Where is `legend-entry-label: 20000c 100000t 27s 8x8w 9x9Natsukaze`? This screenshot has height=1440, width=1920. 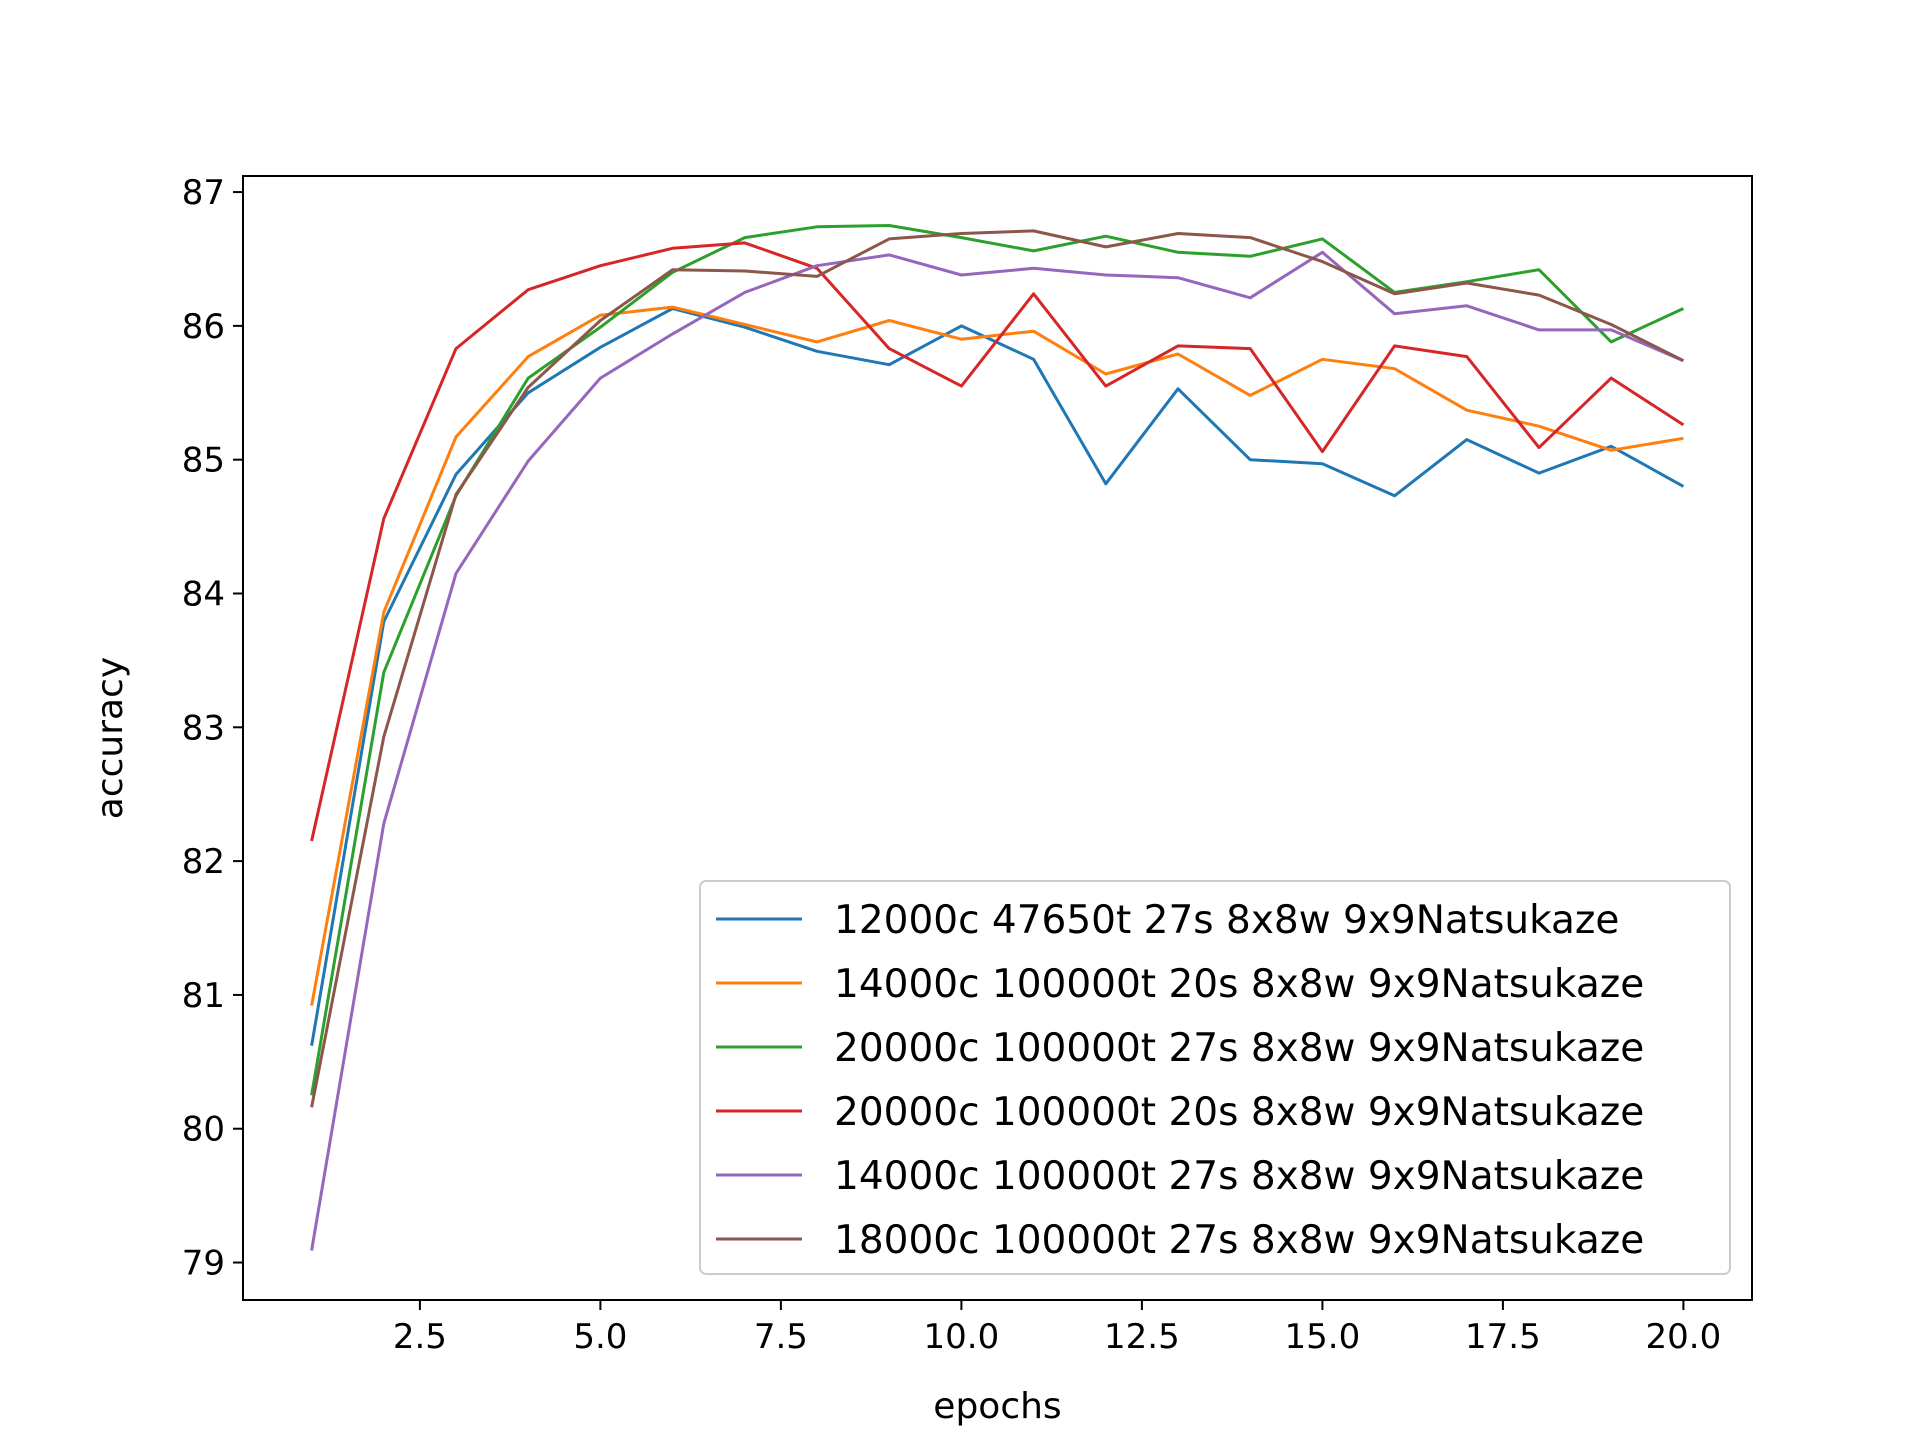 legend-entry-label: 20000c 100000t 27s 8x8w 9x9Natsukaze is located at coordinates (1239, 1048).